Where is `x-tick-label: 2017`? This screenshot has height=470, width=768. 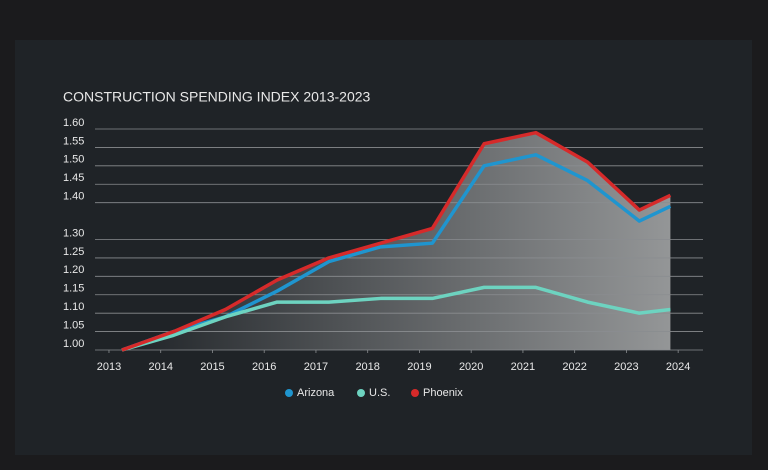
x-tick-label: 2017 is located at coordinates (316, 367).